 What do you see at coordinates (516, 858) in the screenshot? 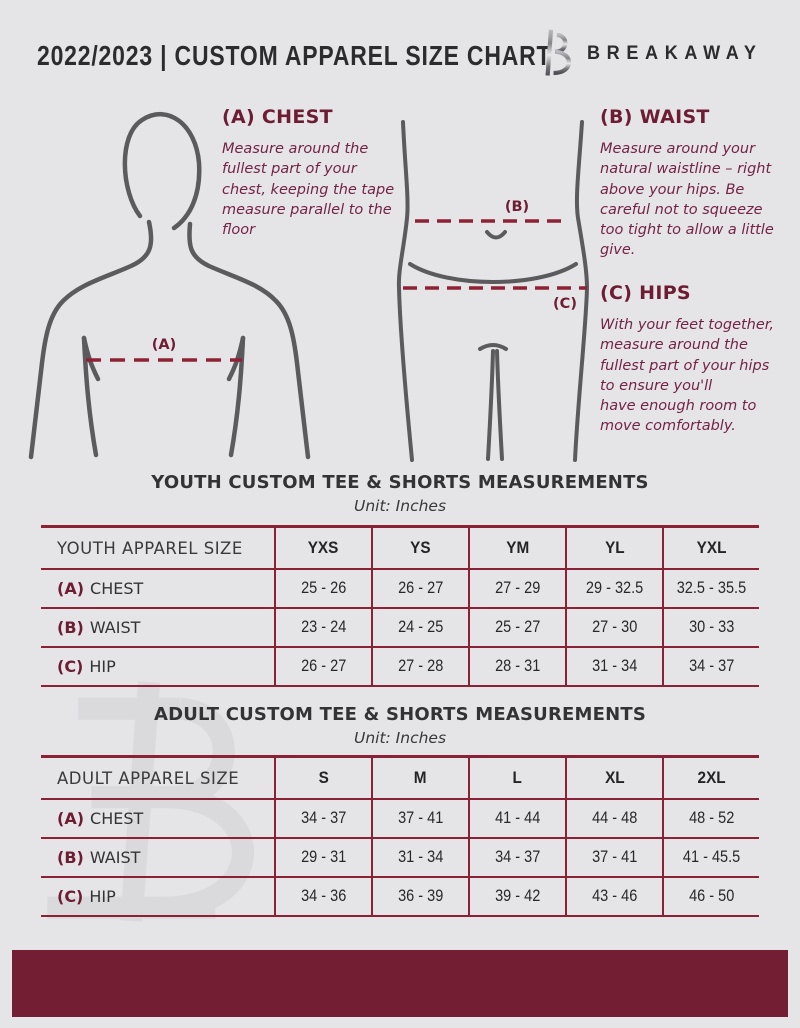
I see `adult-waist-l: 34 - 37` at bounding box center [516, 858].